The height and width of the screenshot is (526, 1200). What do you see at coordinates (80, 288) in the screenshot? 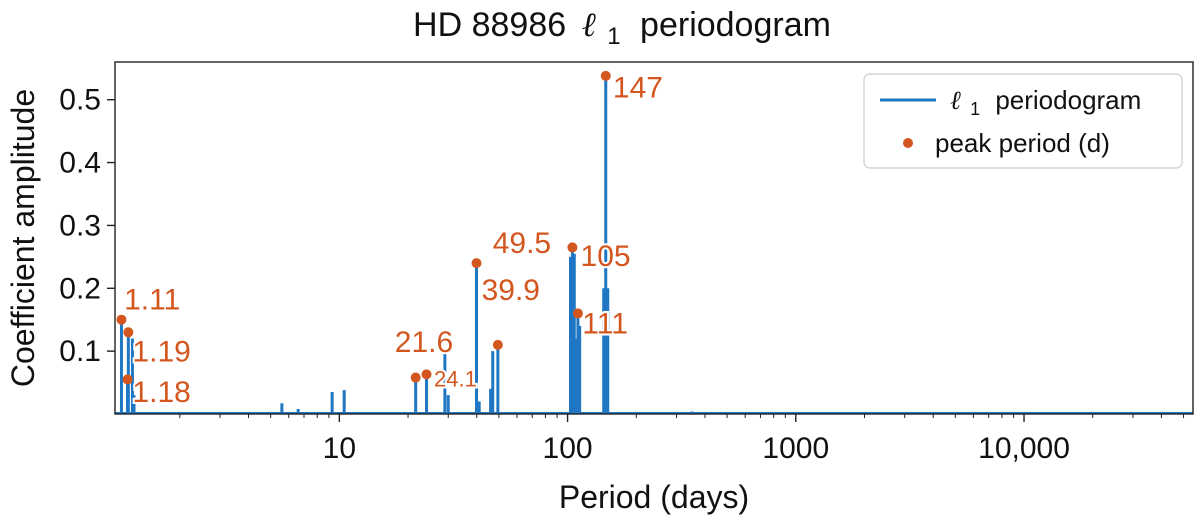
I see `y-tick-label: 0.2` at bounding box center [80, 288].